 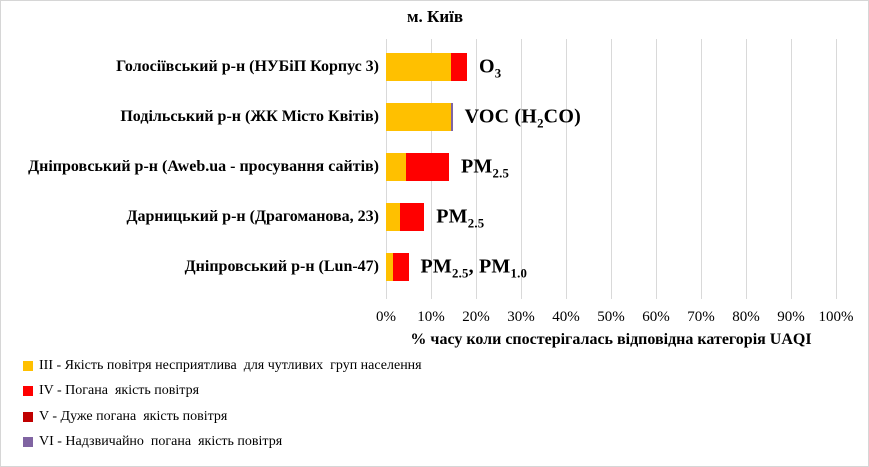 What do you see at coordinates (222, 390) in the screenshot?
I see `legend-item: IV - Погана якість повітря` at bounding box center [222, 390].